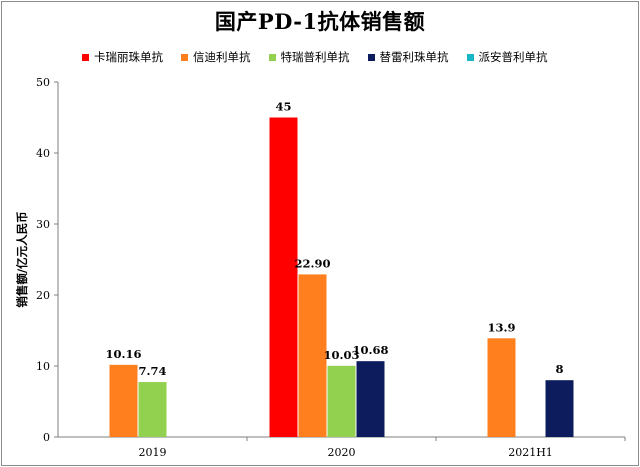 The width and height of the screenshot is (640, 467). Describe the element at coordinates (43, 366) in the screenshot. I see `y-tick-label: 10` at that location.